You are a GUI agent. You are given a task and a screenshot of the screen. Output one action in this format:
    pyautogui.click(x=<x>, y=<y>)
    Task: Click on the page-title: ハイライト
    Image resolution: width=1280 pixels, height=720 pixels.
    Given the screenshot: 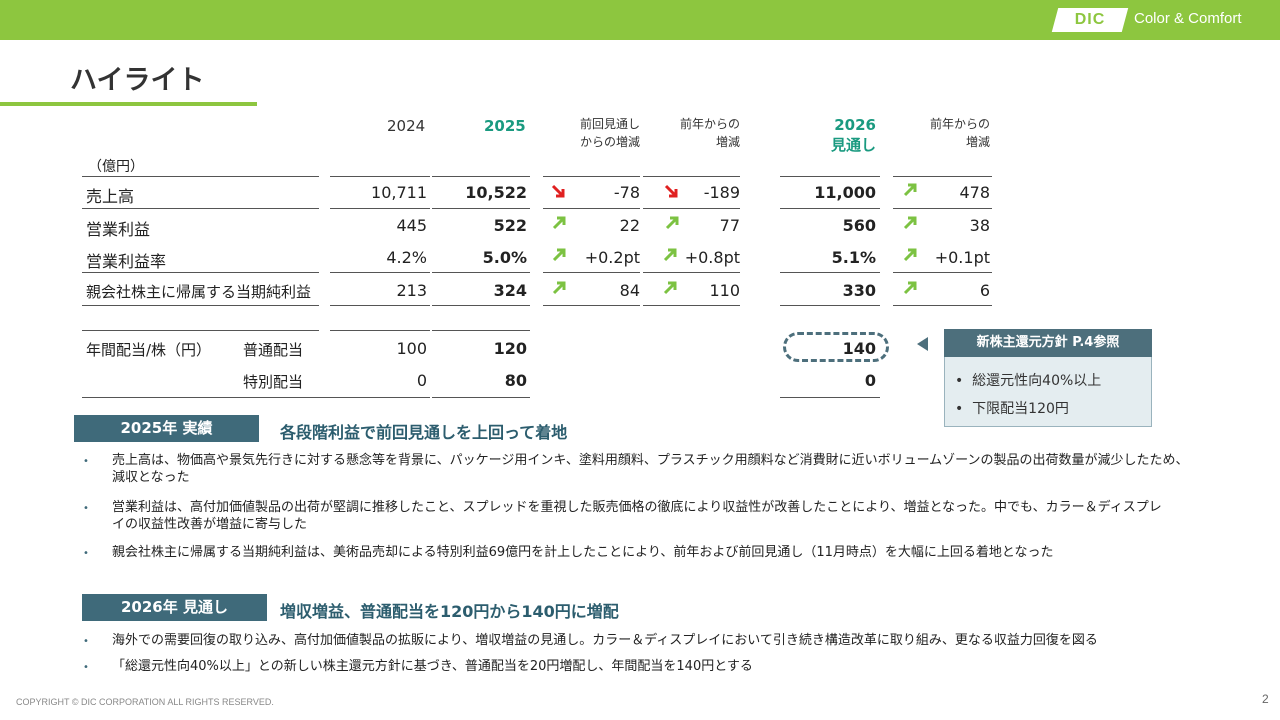 What is the action you would take?
    pyautogui.click(x=137, y=80)
    